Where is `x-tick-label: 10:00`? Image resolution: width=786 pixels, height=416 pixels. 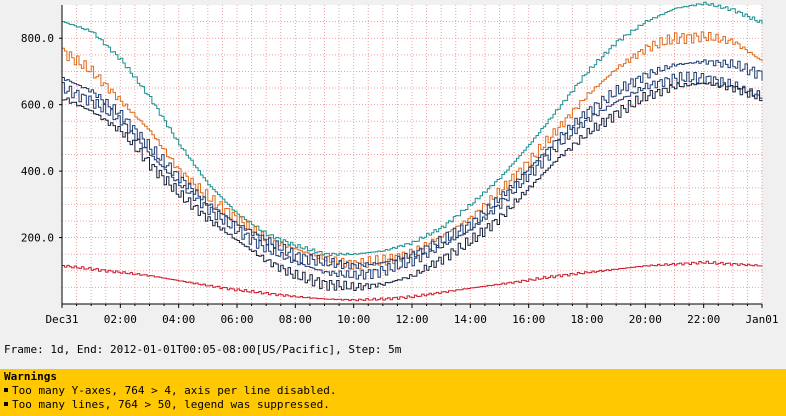
x-tick-label: 10:00 is located at coordinates (353, 319).